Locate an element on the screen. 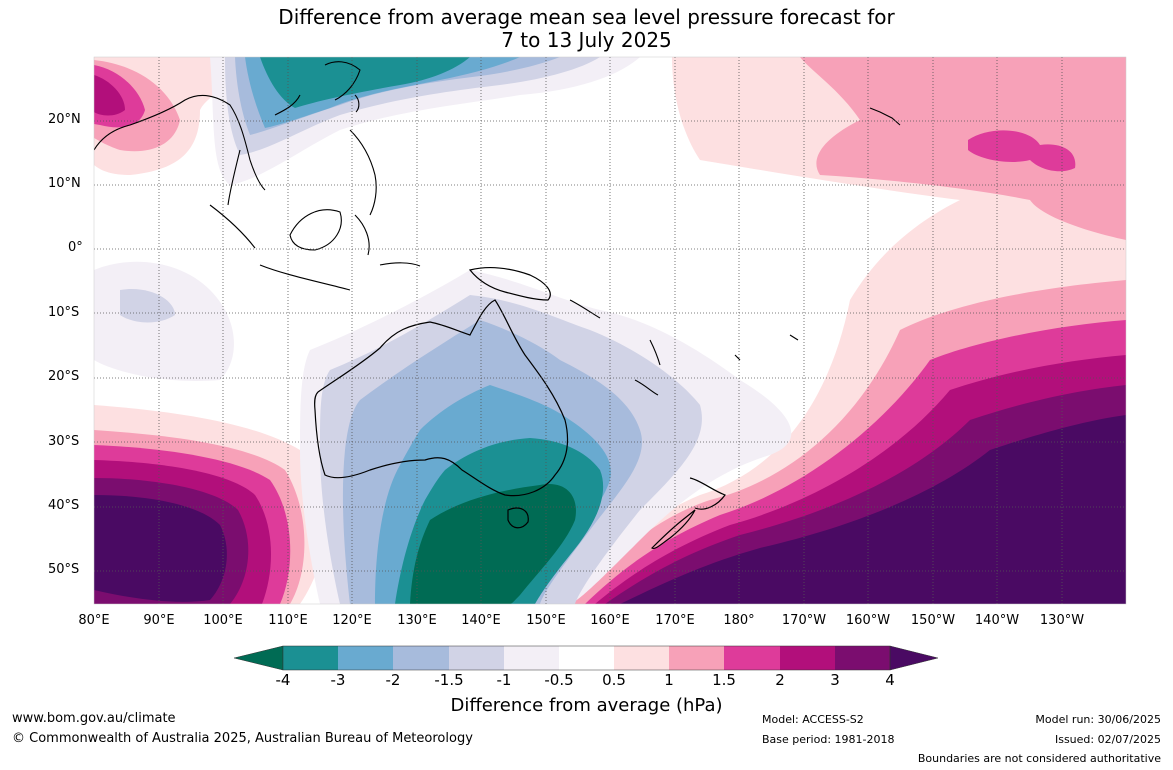 Image resolution: width=1173 pixels, height=770 pixels. colorbar-title: Difference from average (hPa) is located at coordinates (586, 705).